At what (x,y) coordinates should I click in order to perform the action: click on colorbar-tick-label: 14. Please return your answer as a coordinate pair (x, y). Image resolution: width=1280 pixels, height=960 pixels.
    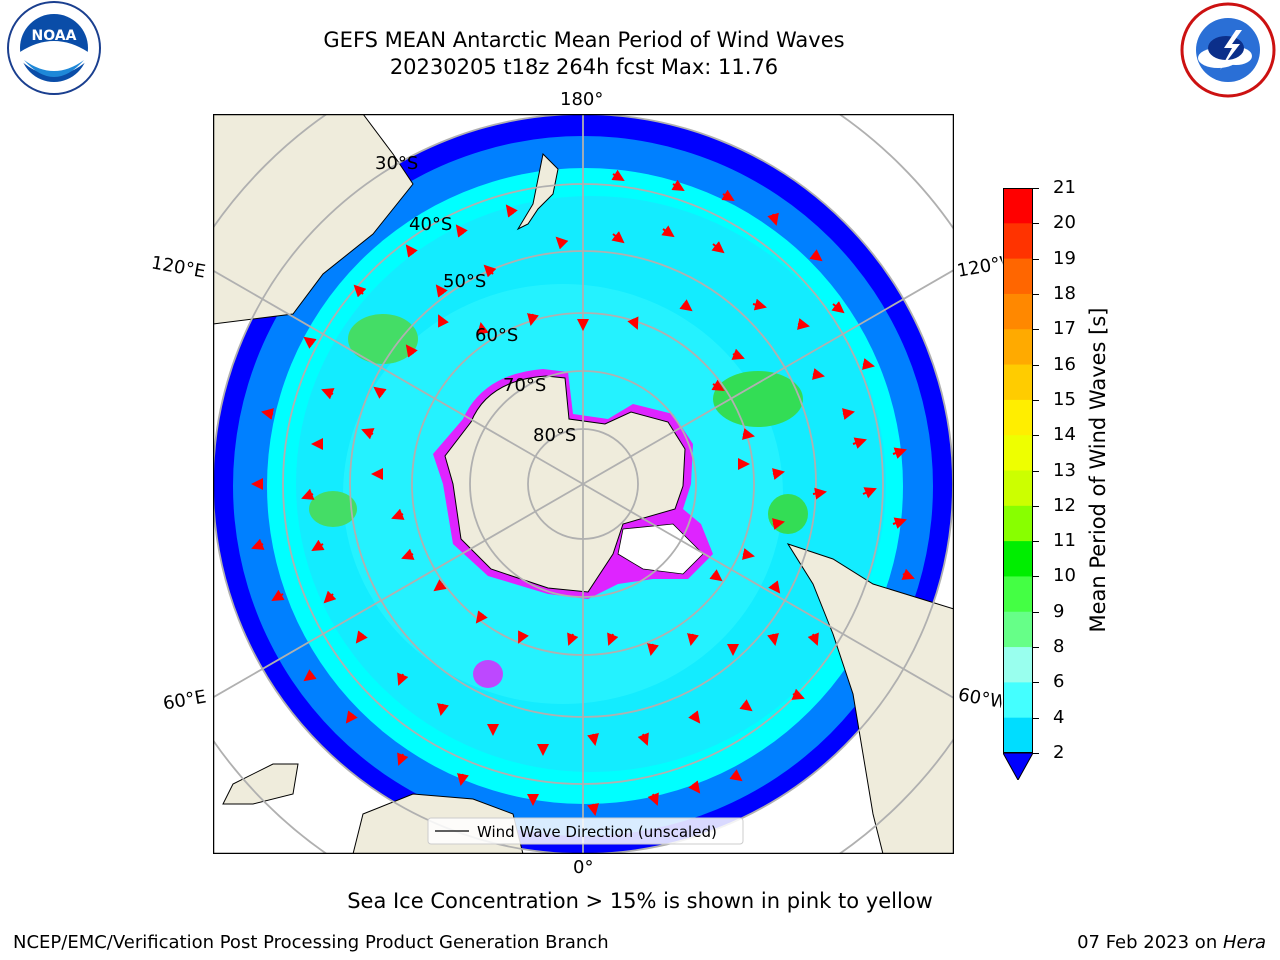
    Looking at the image, I should click on (1064, 435).